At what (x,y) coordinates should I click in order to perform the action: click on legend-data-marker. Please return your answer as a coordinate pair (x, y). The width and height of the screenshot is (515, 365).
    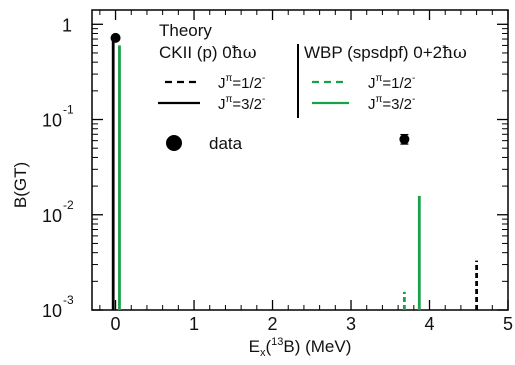
    Looking at the image, I should click on (174, 143).